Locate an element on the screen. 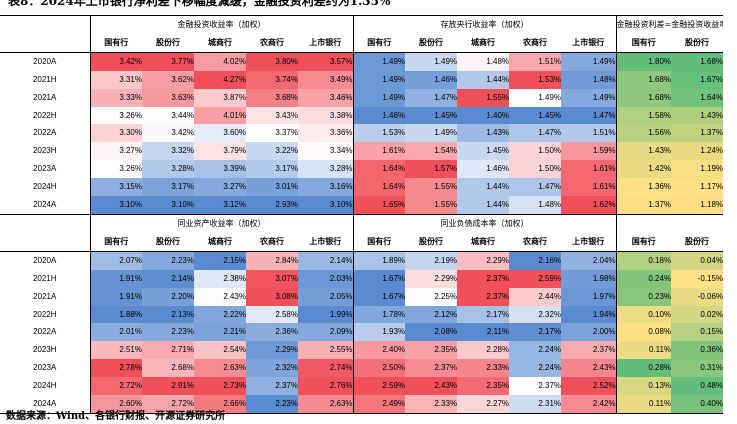 The height and width of the screenshot is (424, 737). heatmap-cell: 1.36% is located at coordinates (643, 187).